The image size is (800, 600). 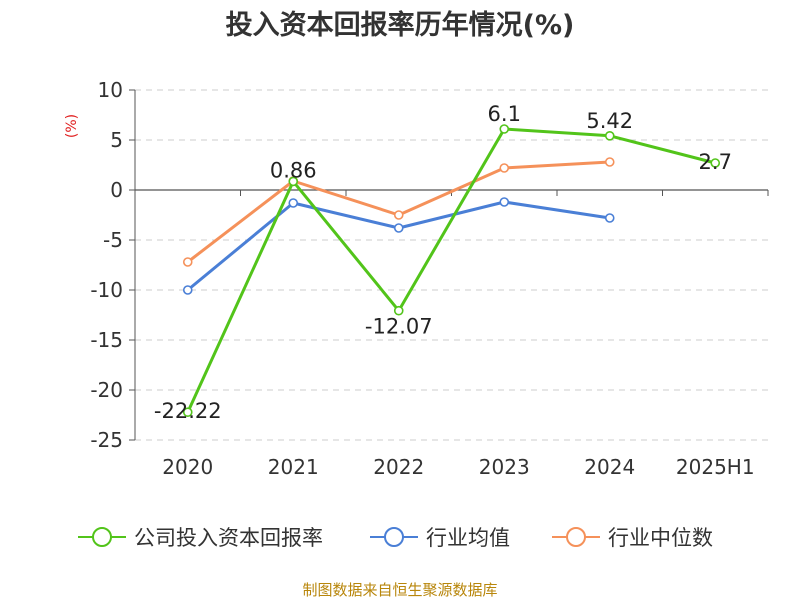 I want to click on legend-label: 行业均值, so click(x=468, y=538).